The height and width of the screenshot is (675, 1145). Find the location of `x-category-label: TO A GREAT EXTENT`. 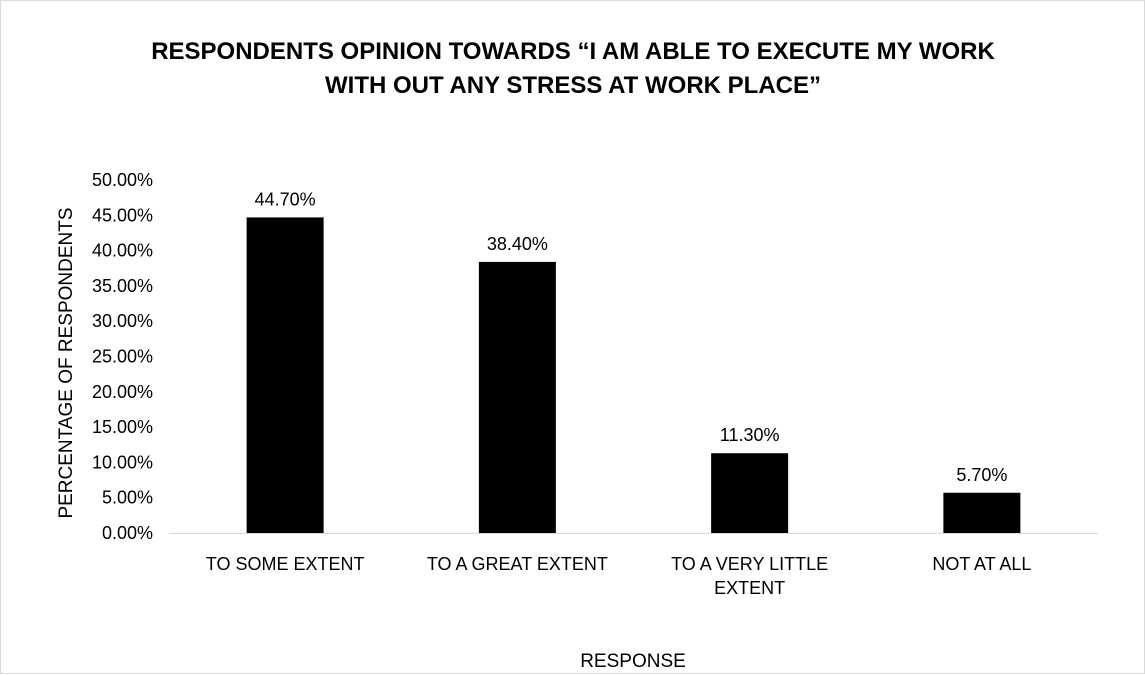

x-category-label: TO A GREAT EXTENT is located at coordinates (517, 564).